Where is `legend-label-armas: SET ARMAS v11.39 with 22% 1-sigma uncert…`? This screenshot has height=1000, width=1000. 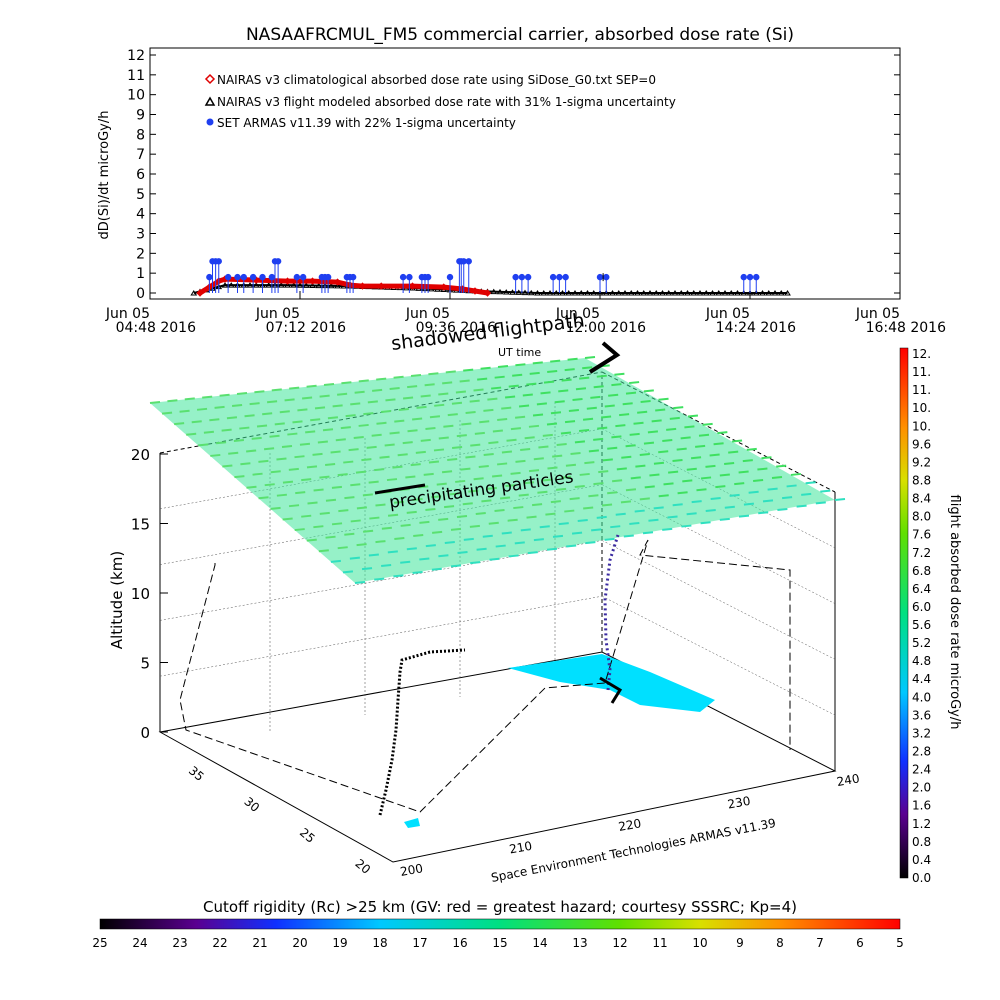
legend-label-armas: SET ARMAS v11.39 with 22% 1-sigma uncert… is located at coordinates (366, 123).